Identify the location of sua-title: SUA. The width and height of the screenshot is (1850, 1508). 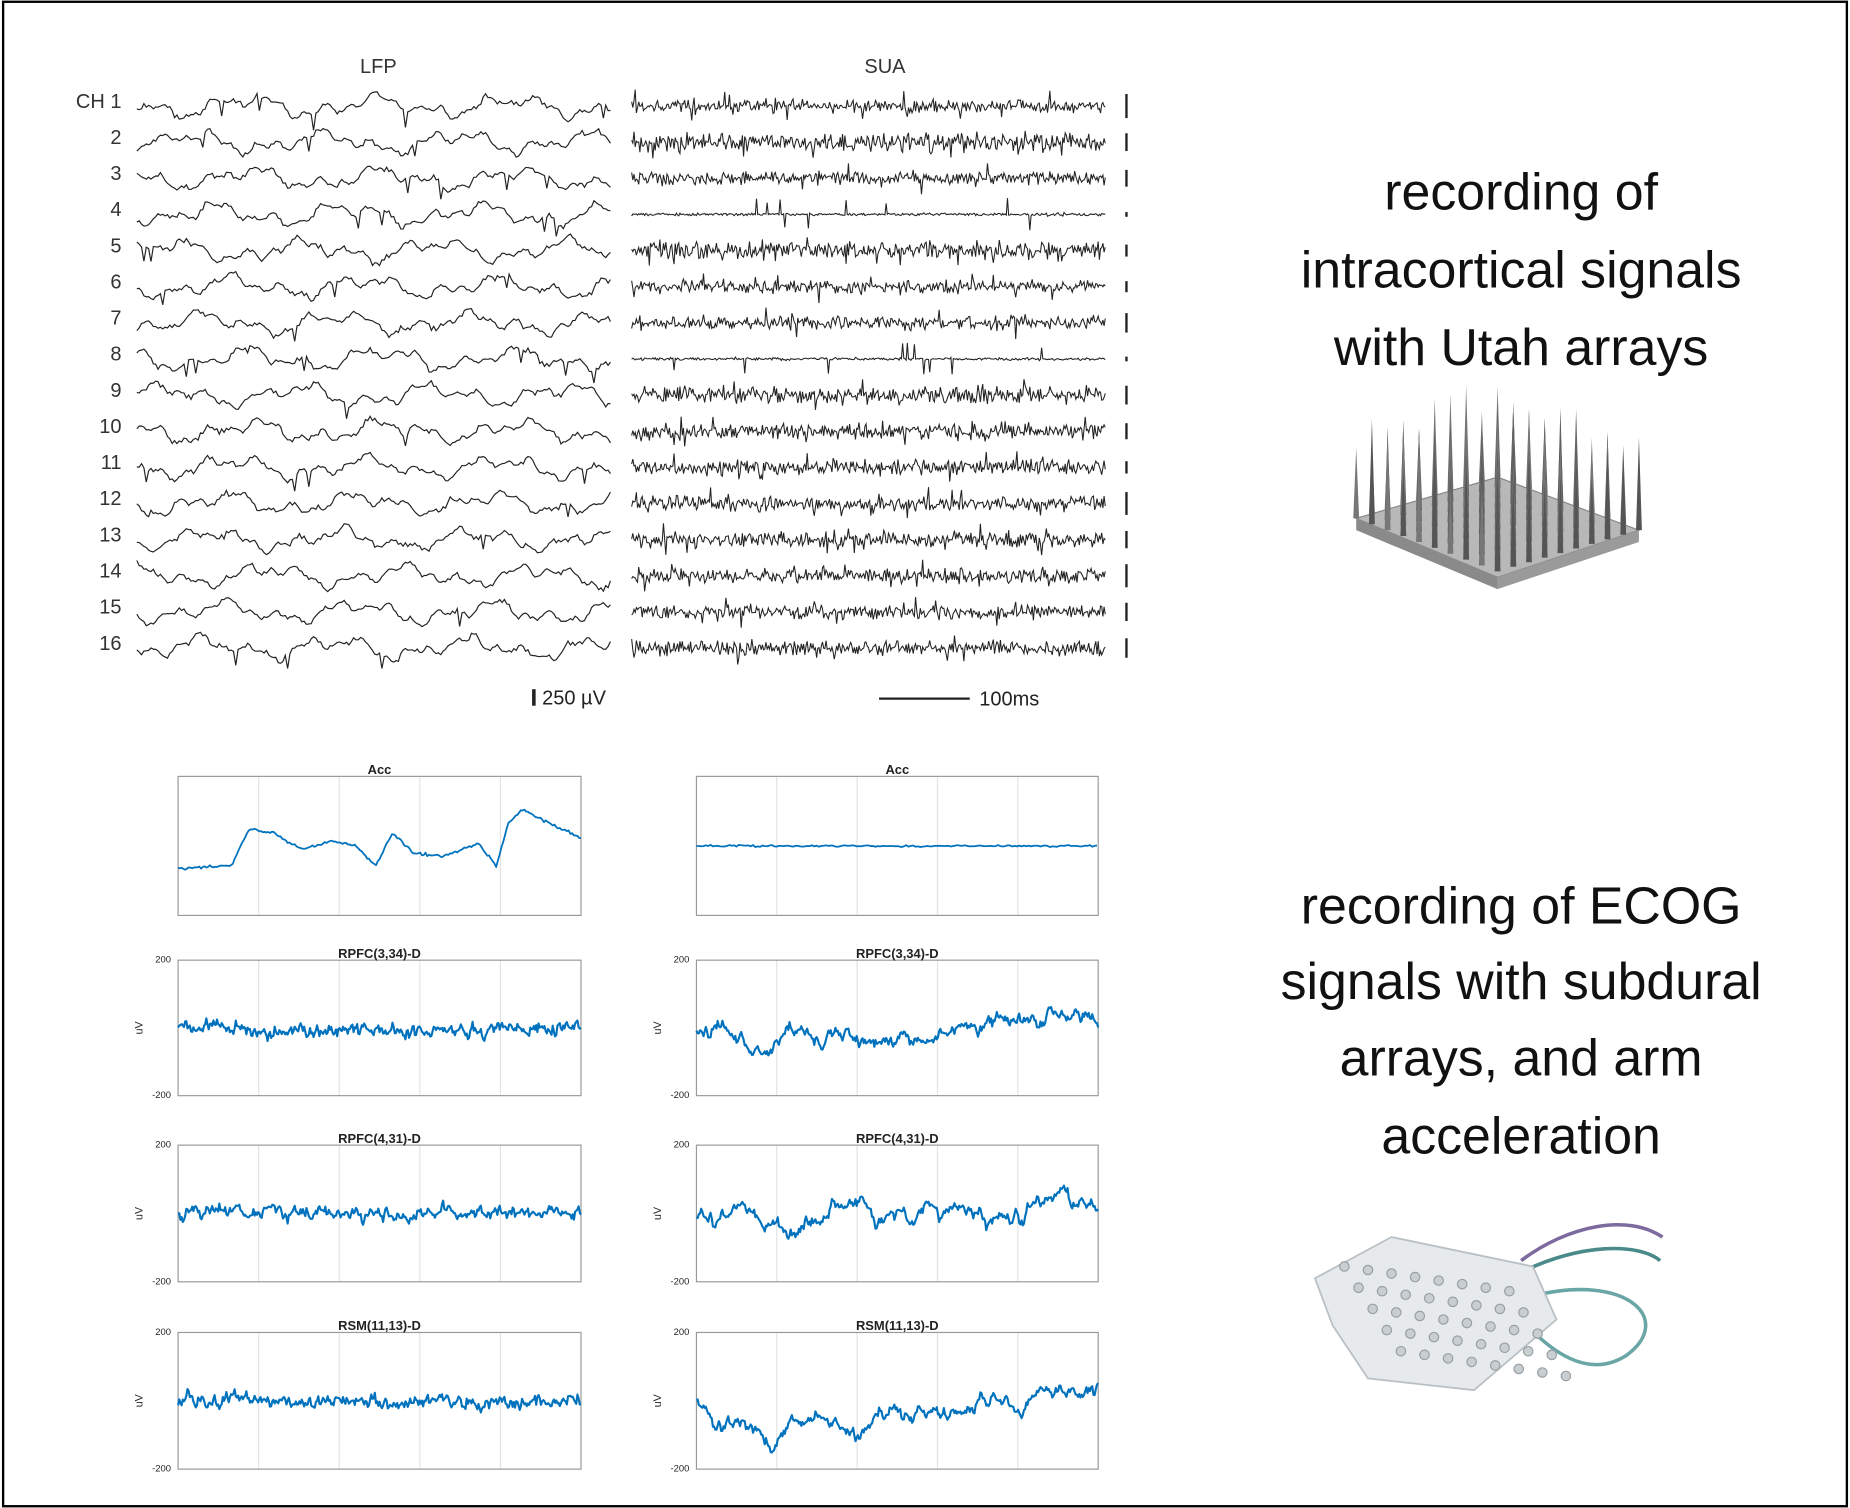
(885, 67).